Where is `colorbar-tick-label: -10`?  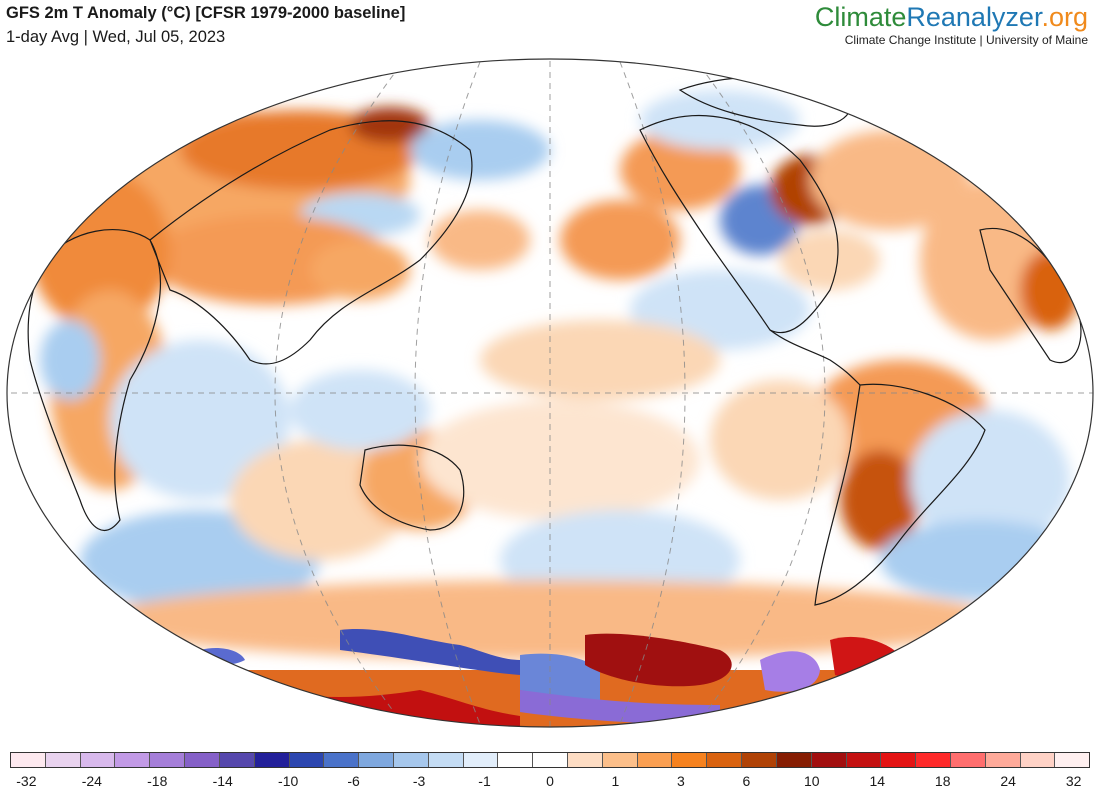 colorbar-tick-label: -10 is located at coordinates (288, 781).